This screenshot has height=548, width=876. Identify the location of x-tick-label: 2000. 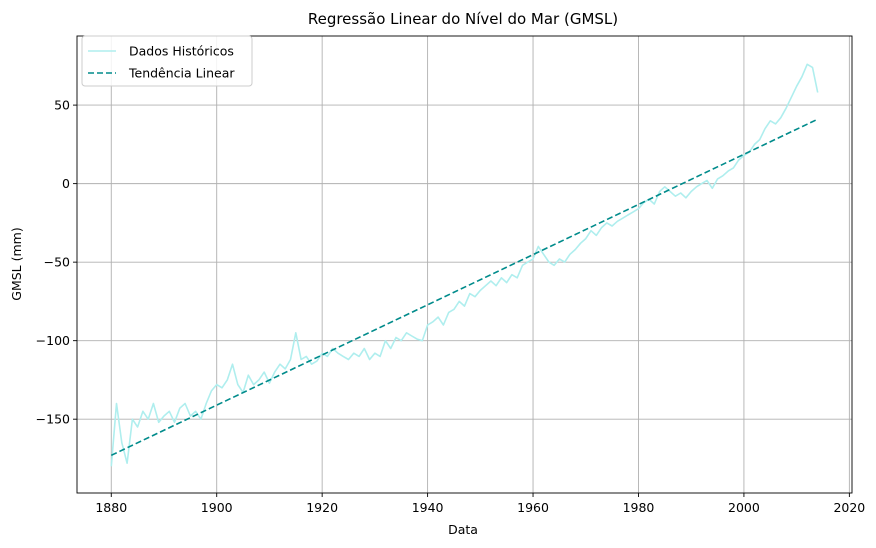
(744, 507).